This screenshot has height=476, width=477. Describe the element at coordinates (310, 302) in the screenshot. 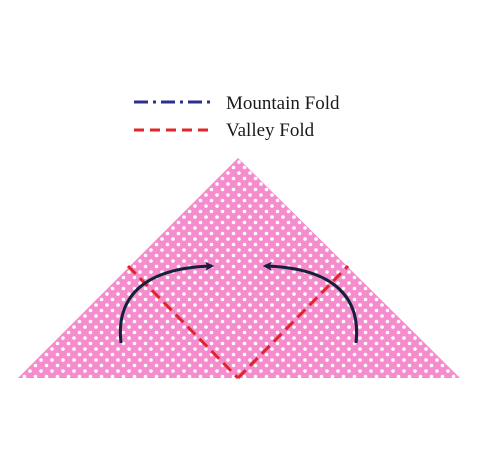

I see `curved-arrow-left-icon` at that location.